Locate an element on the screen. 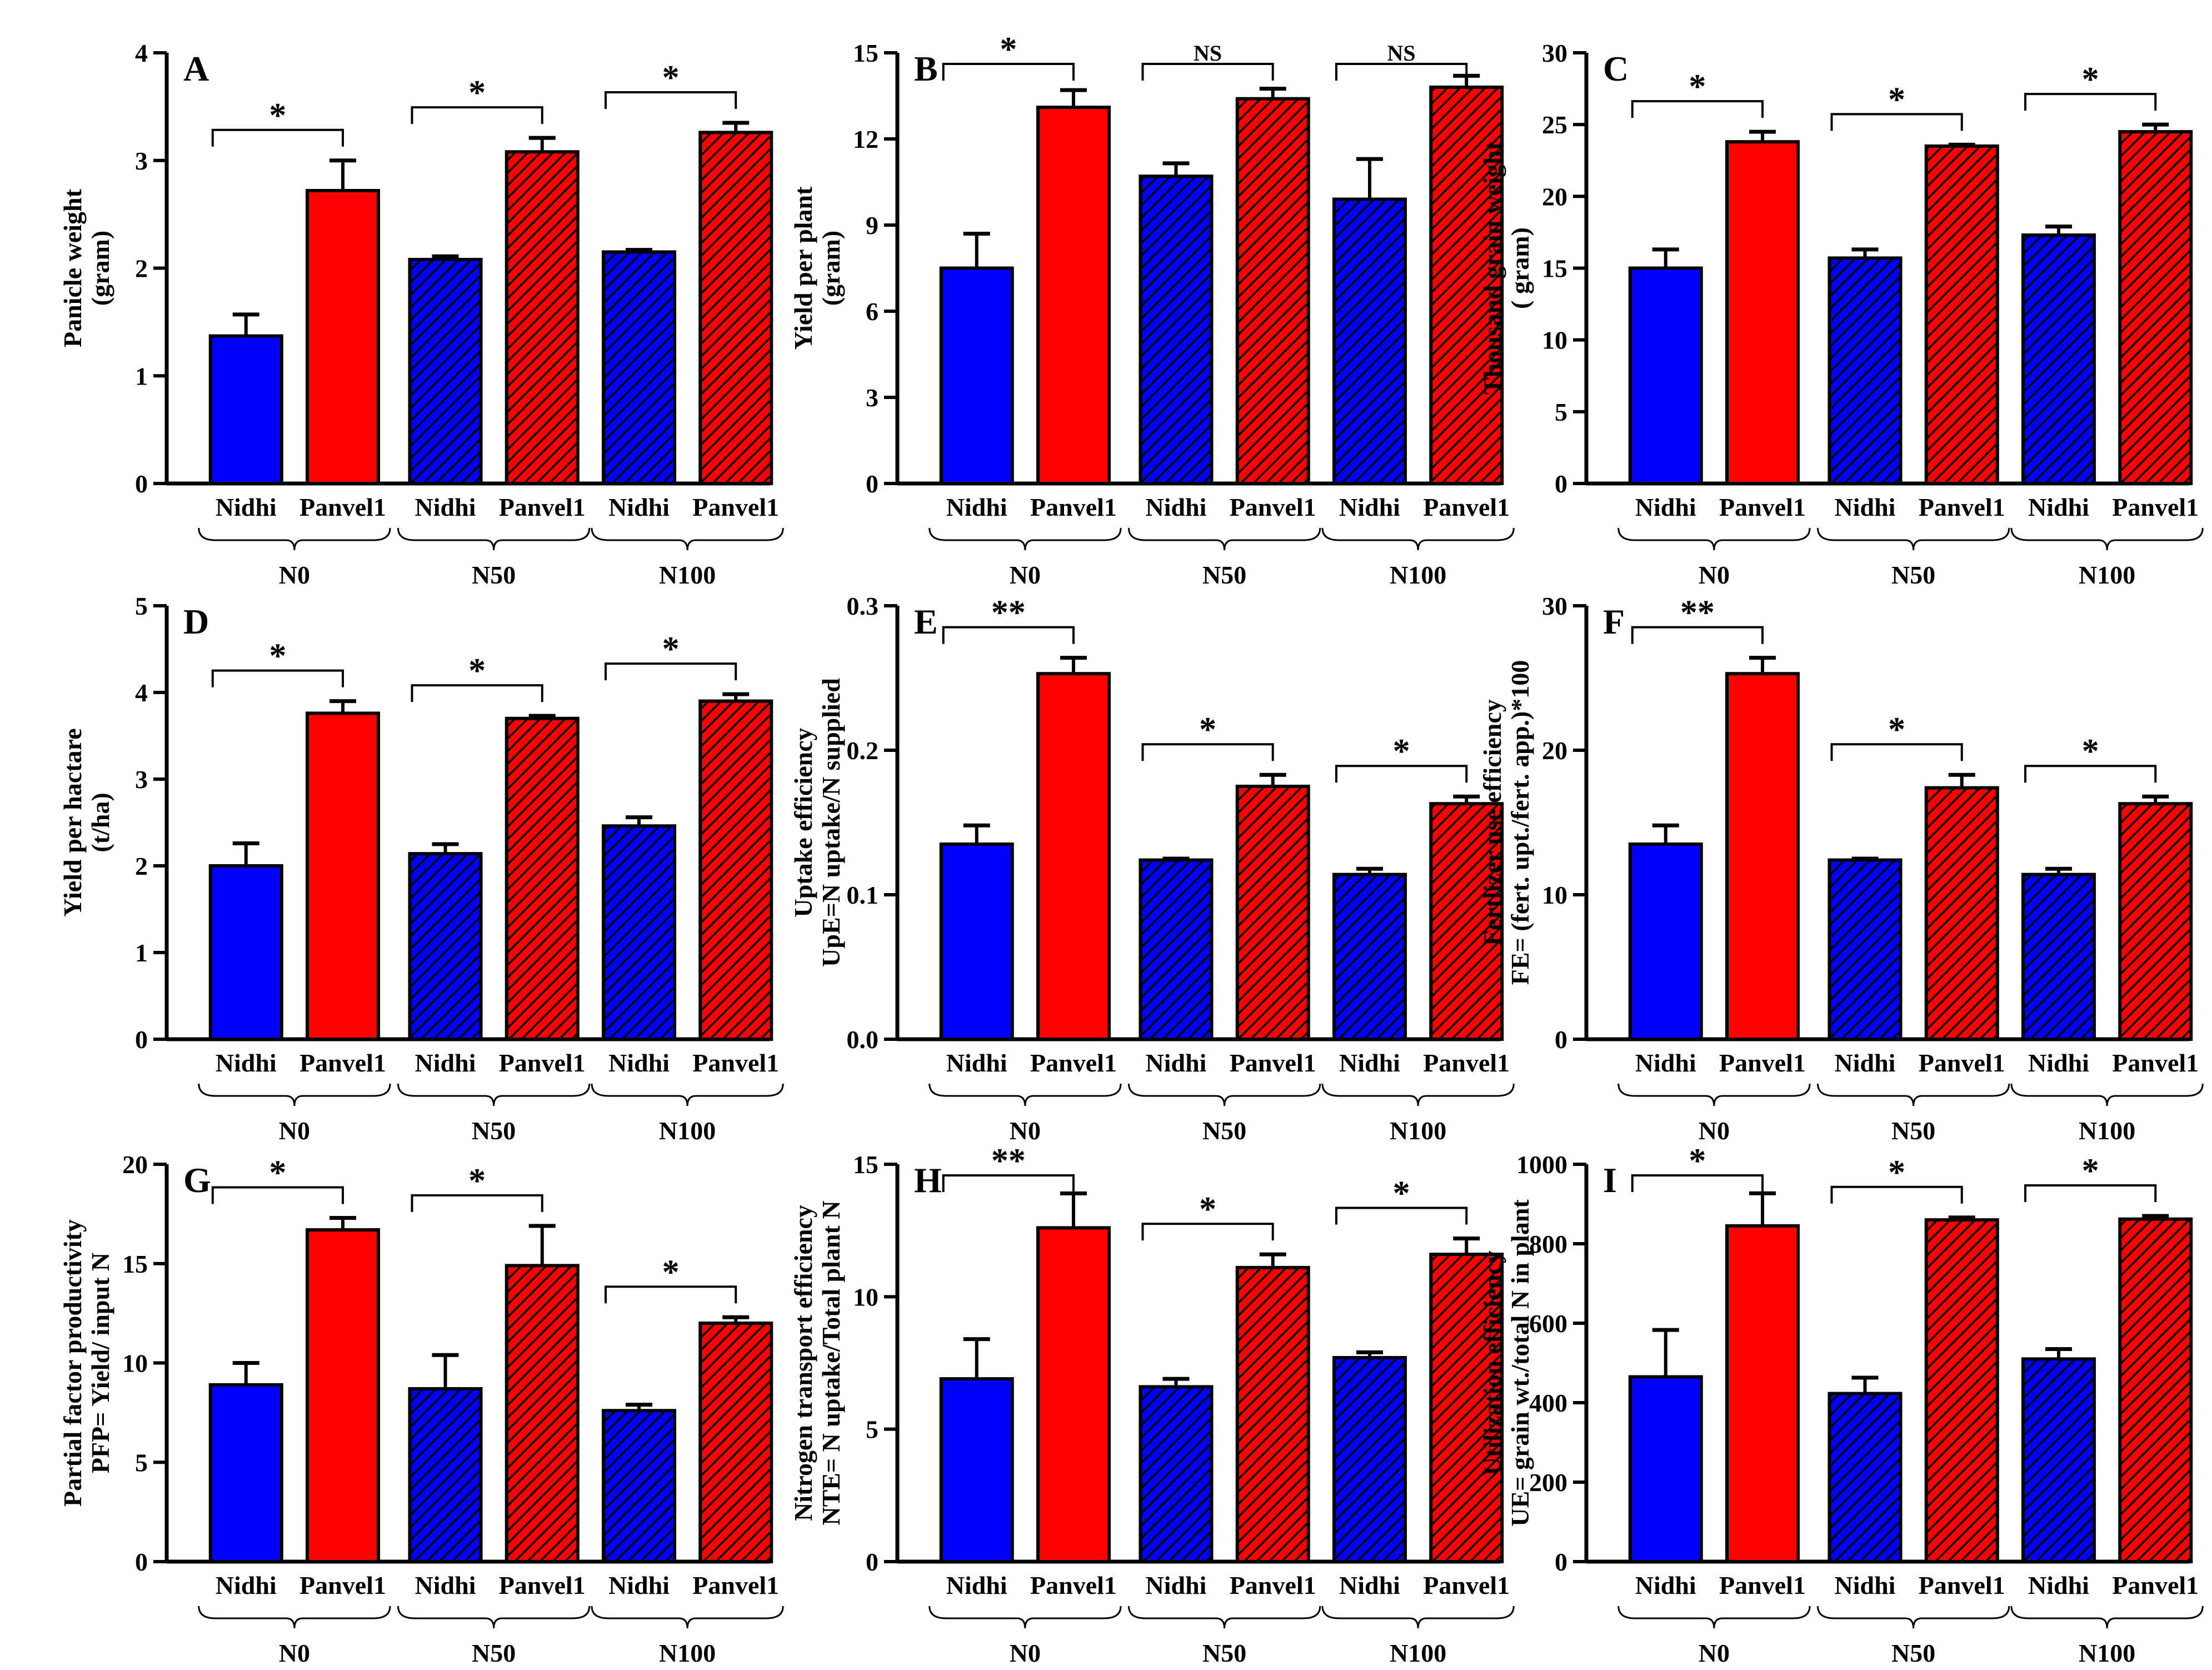 This screenshot has width=2212, height=1670. panel-label: C is located at coordinates (1616, 68).